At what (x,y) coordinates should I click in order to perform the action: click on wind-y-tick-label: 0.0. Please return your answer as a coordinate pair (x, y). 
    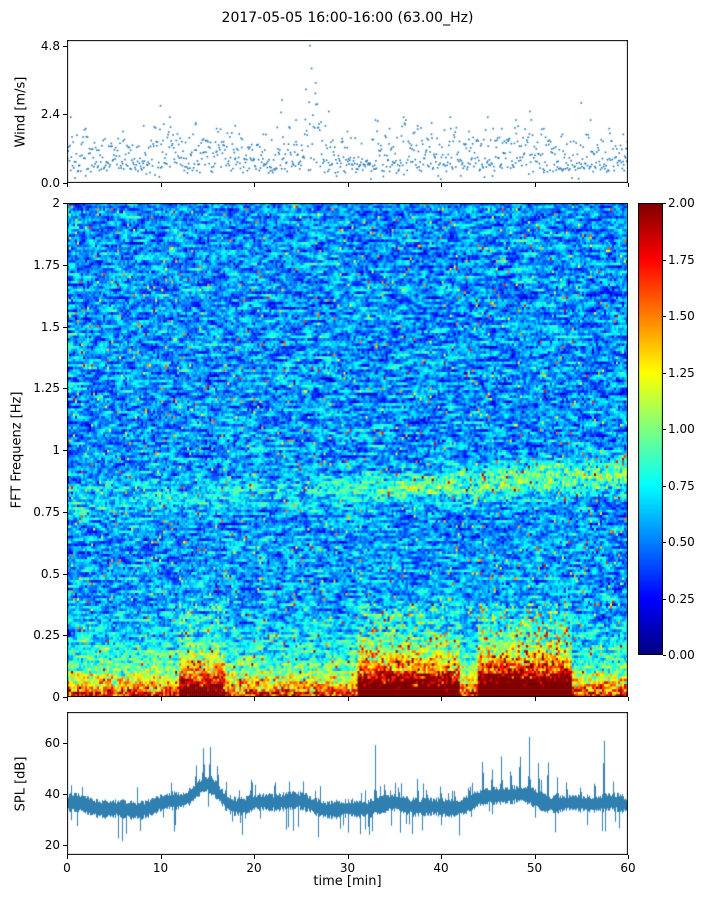
    Looking at the image, I should click on (50, 183).